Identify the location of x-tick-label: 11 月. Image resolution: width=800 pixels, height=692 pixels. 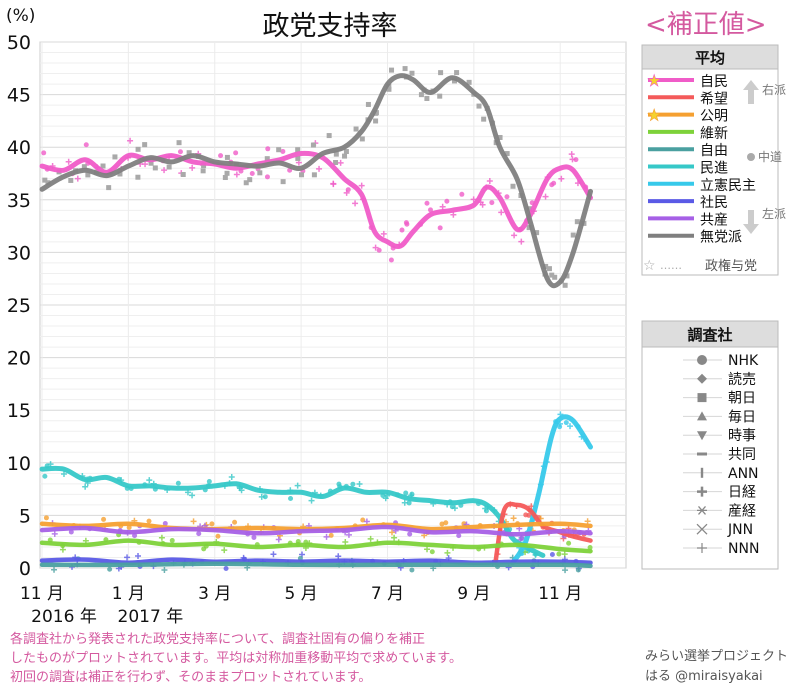
(42, 594).